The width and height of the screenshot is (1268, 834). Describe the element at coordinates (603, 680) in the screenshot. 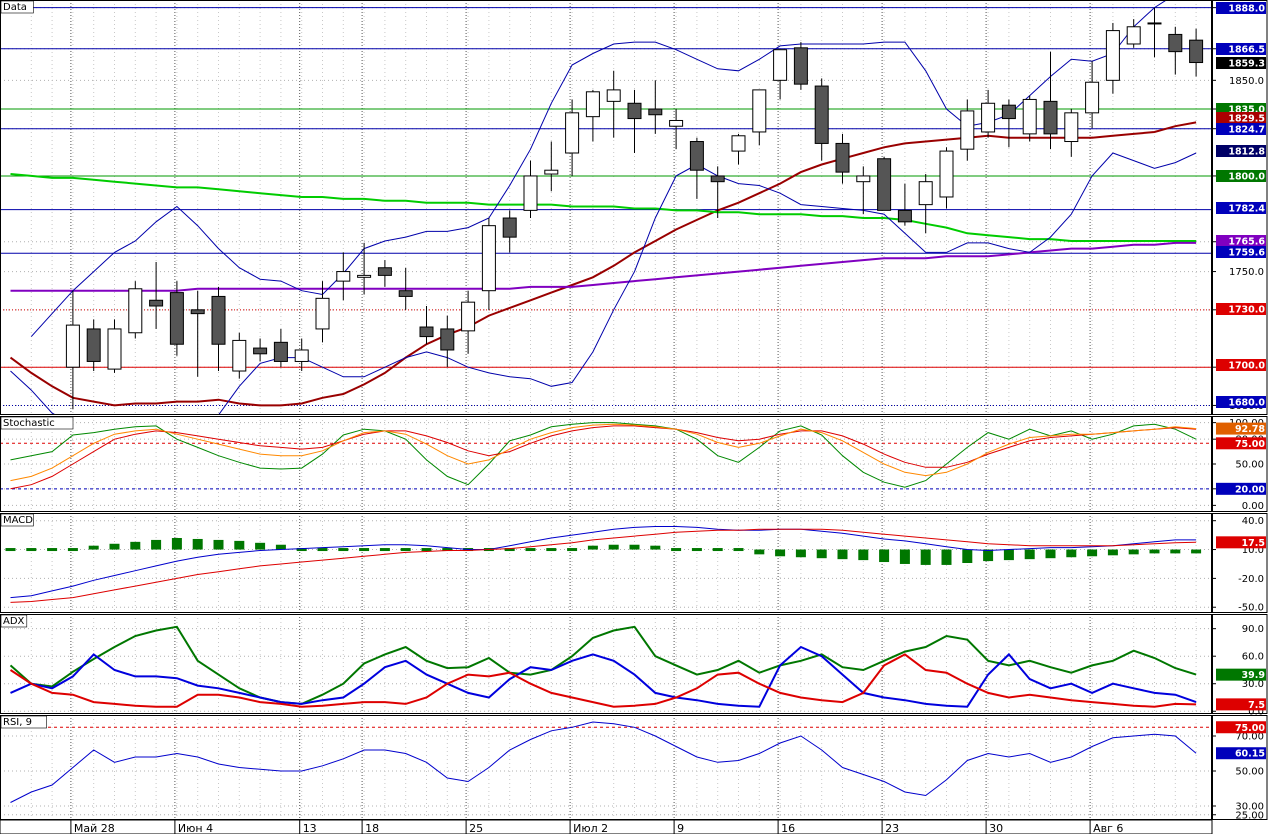

I see `series-di-minus` at that location.